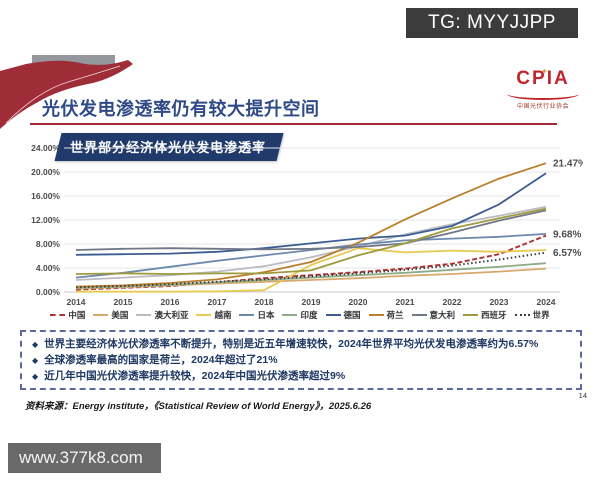 This screenshot has height=480, width=600. What do you see at coordinates (256, 315) in the screenshot?
I see `legend-item-日本: 日本` at bounding box center [256, 315].